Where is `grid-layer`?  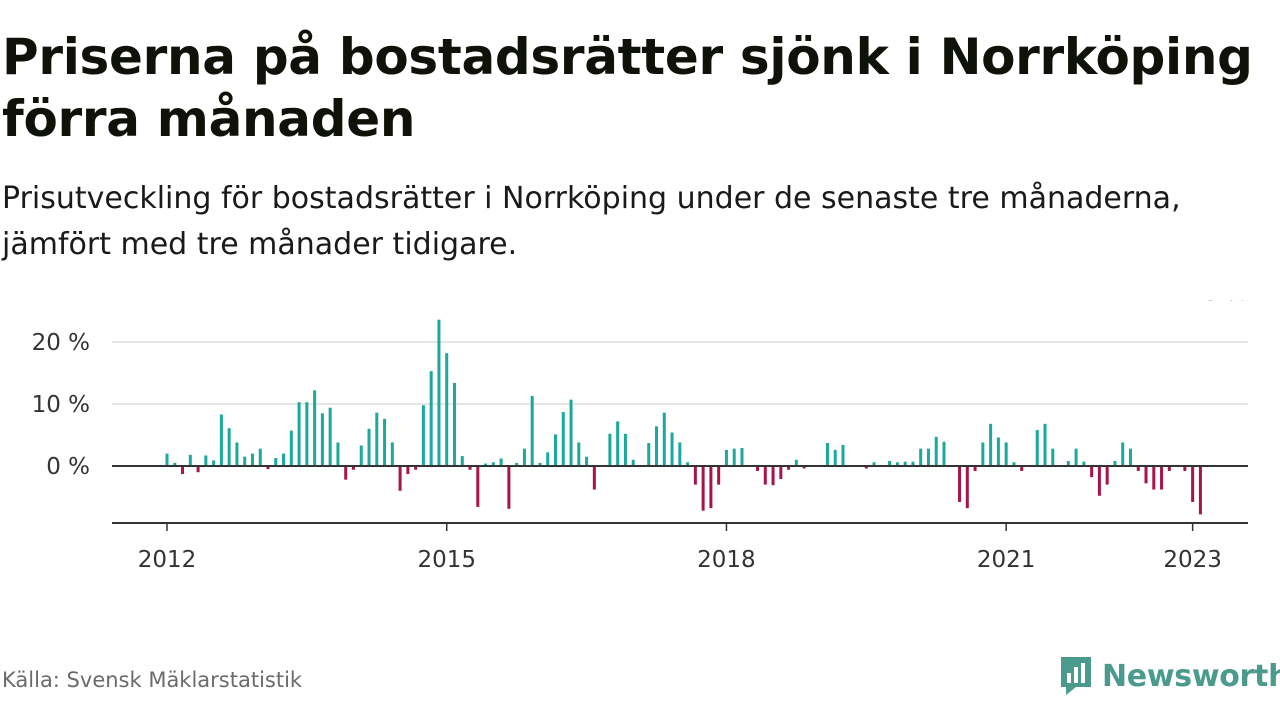
grid-layer is located at coordinates (680, 373).